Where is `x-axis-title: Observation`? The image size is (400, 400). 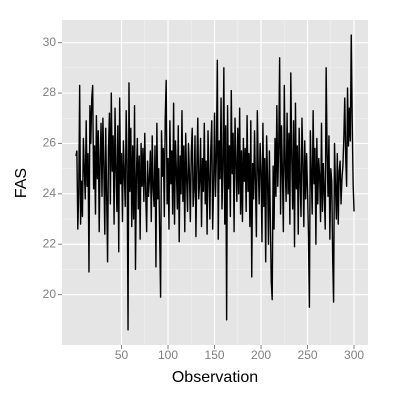 x-axis-title: Observation is located at coordinates (215, 377).